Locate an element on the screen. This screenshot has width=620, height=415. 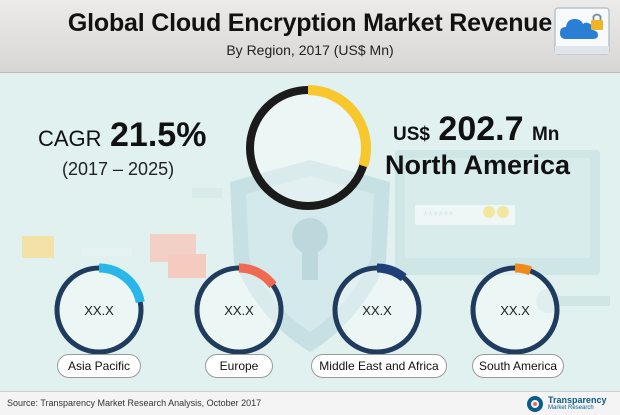
south-america-share-arc is located at coordinates (523, 269).